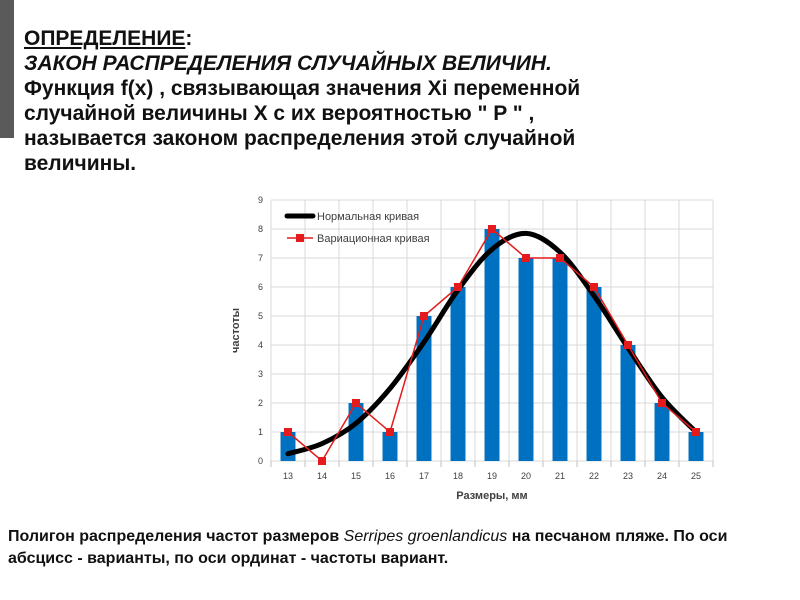  Describe the element at coordinates (628, 476) in the screenshot. I see `x-tick-label: 23` at that location.